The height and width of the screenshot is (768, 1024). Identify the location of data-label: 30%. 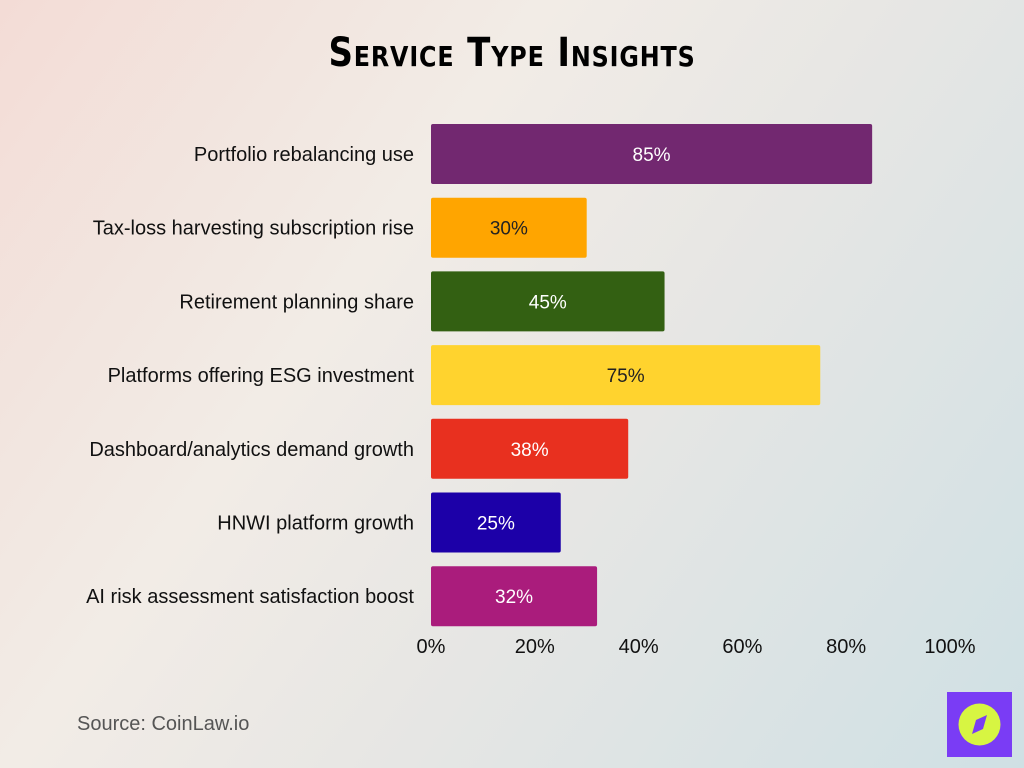
(509, 229).